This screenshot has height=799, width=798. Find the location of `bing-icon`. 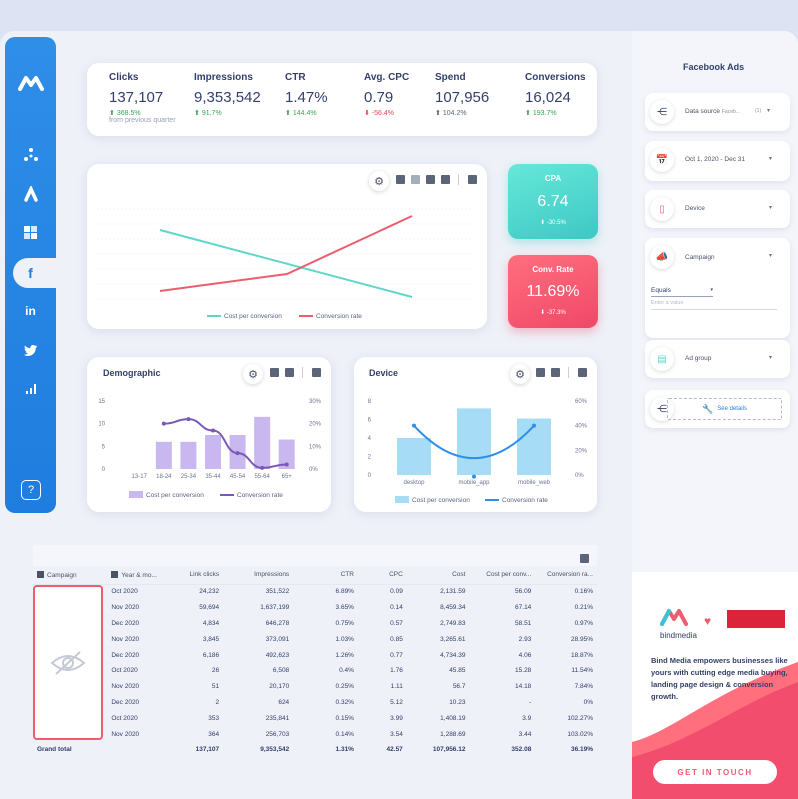

bing-icon is located at coordinates (30, 233).